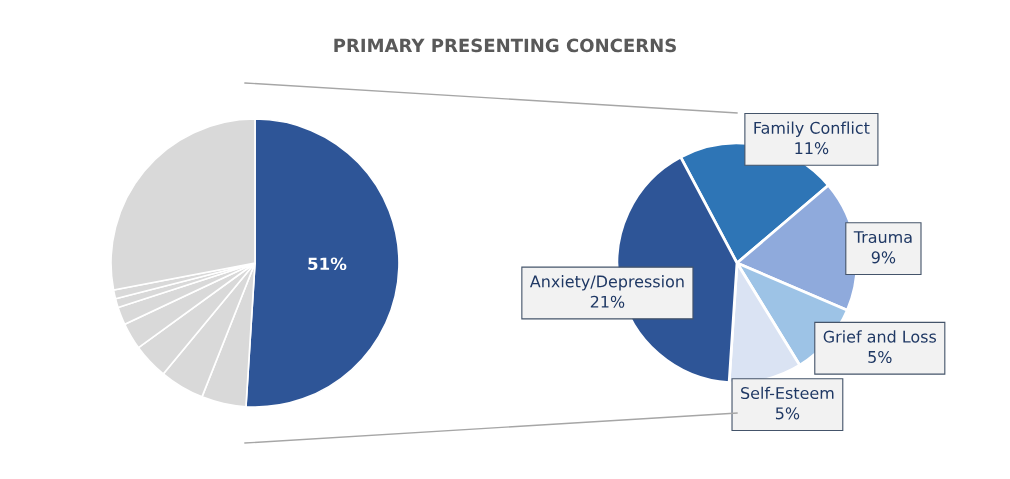  What do you see at coordinates (883, 257) in the screenshot?
I see `data-label: 9%` at bounding box center [883, 257].